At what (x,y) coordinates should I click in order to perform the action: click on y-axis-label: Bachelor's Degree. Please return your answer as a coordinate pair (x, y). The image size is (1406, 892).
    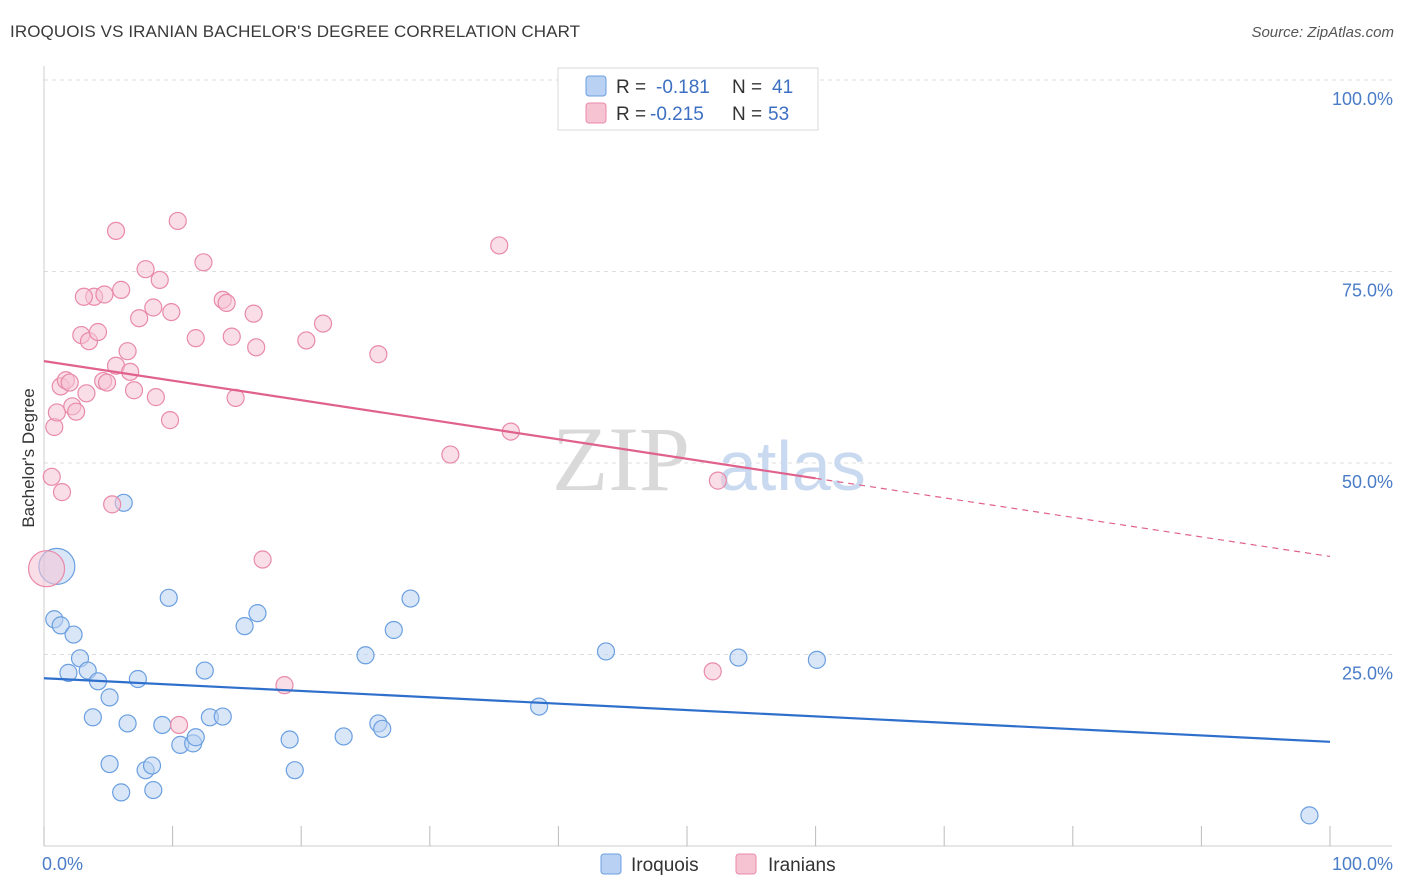
    Looking at the image, I should click on (28, 457).